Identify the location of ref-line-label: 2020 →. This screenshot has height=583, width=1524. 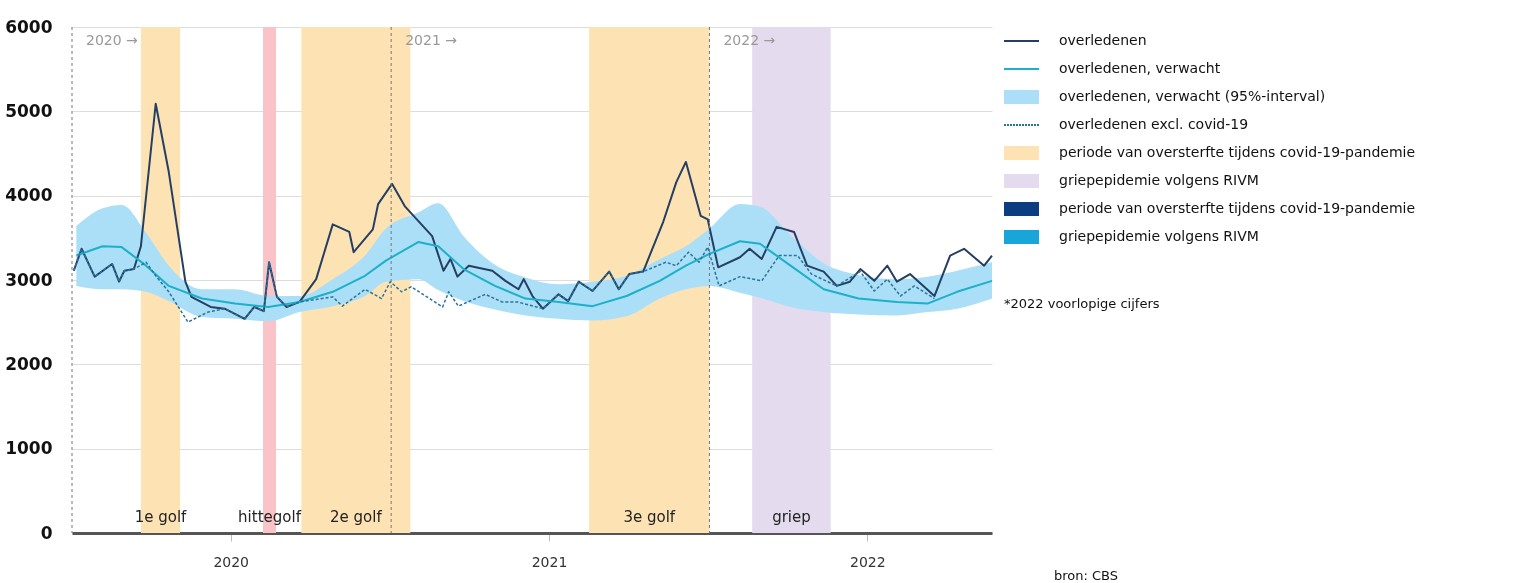
(112, 40).